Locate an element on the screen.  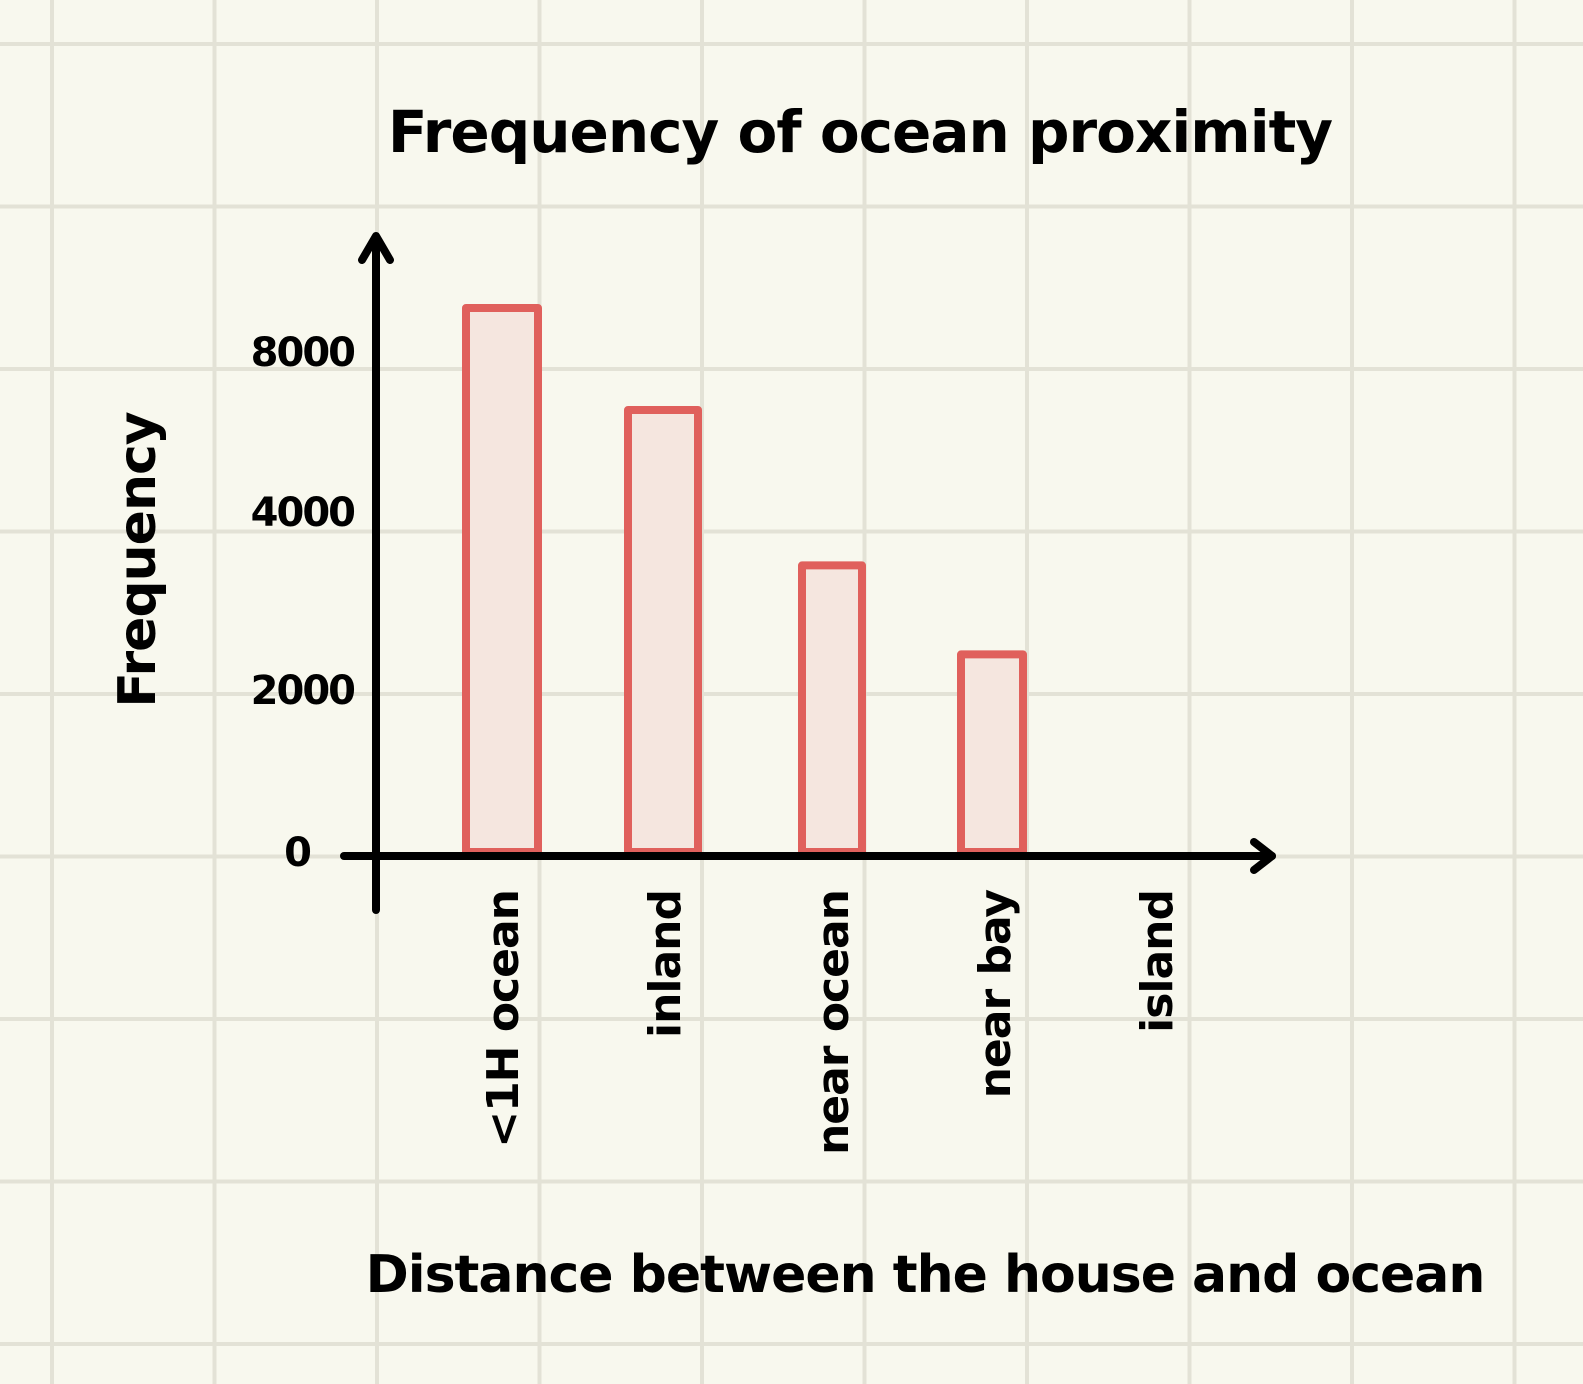
bar-1h-ocean is located at coordinates (502, 580).